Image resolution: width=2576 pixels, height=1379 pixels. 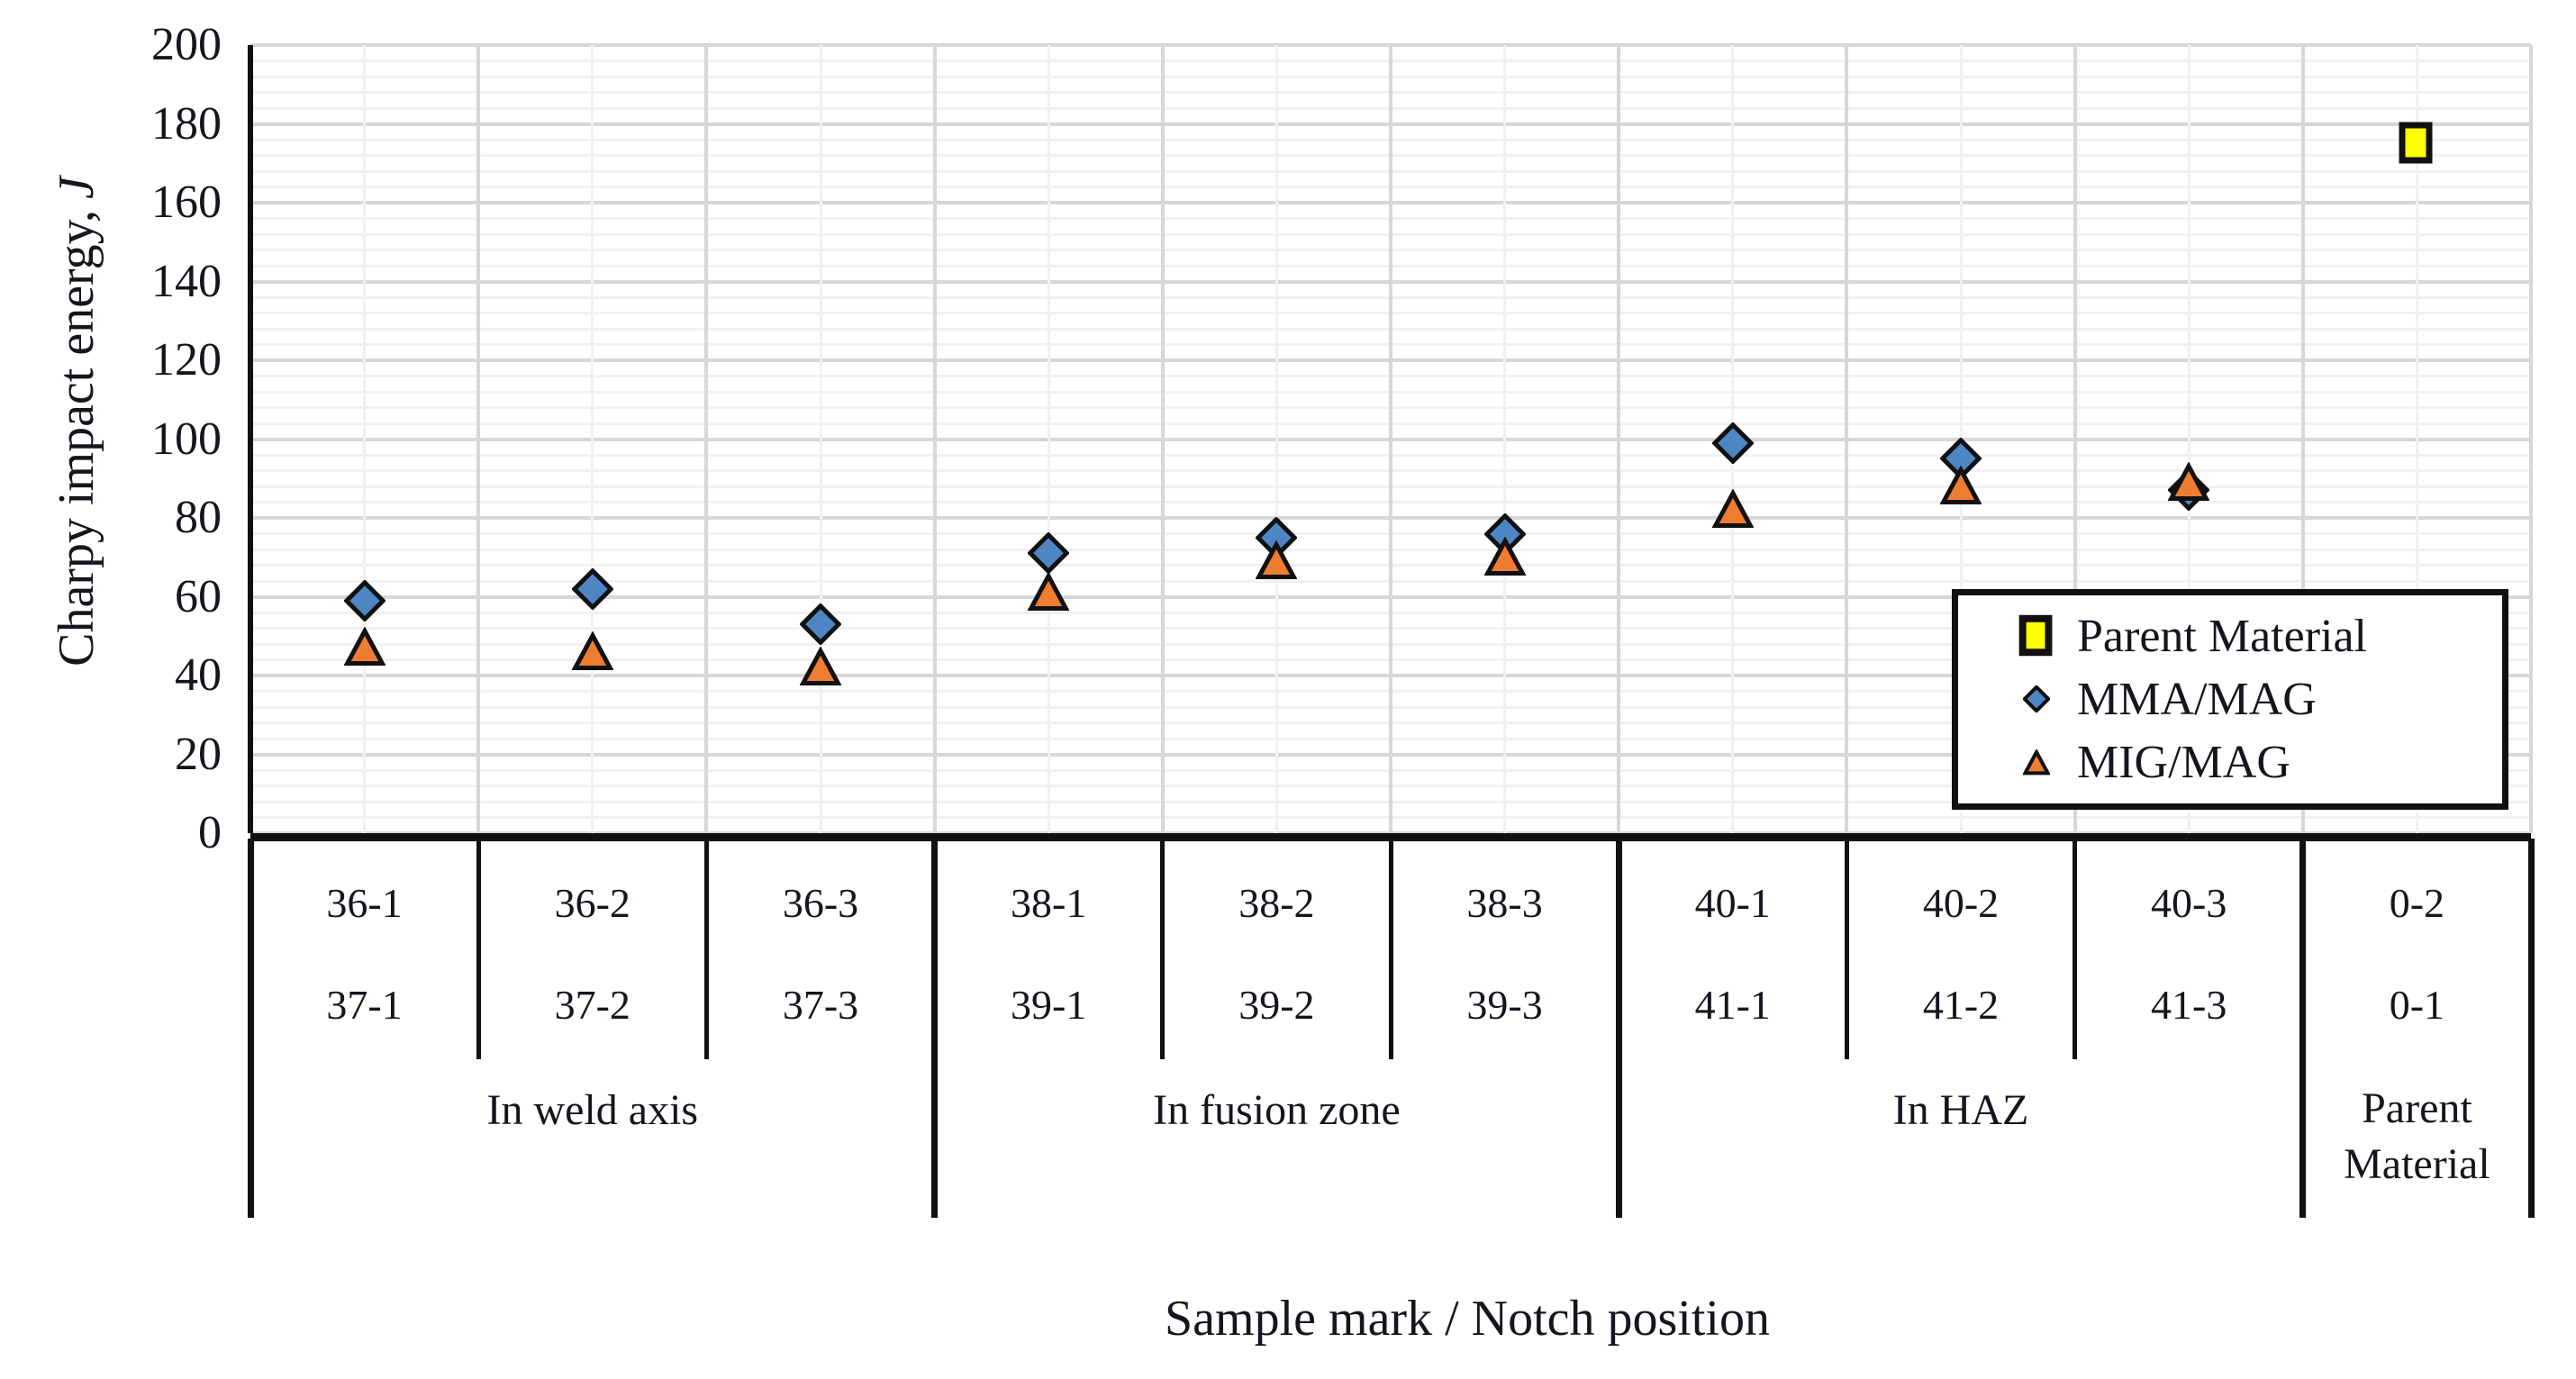 I want to click on sample-mark-top: 40-1, so click(x=1732, y=903).